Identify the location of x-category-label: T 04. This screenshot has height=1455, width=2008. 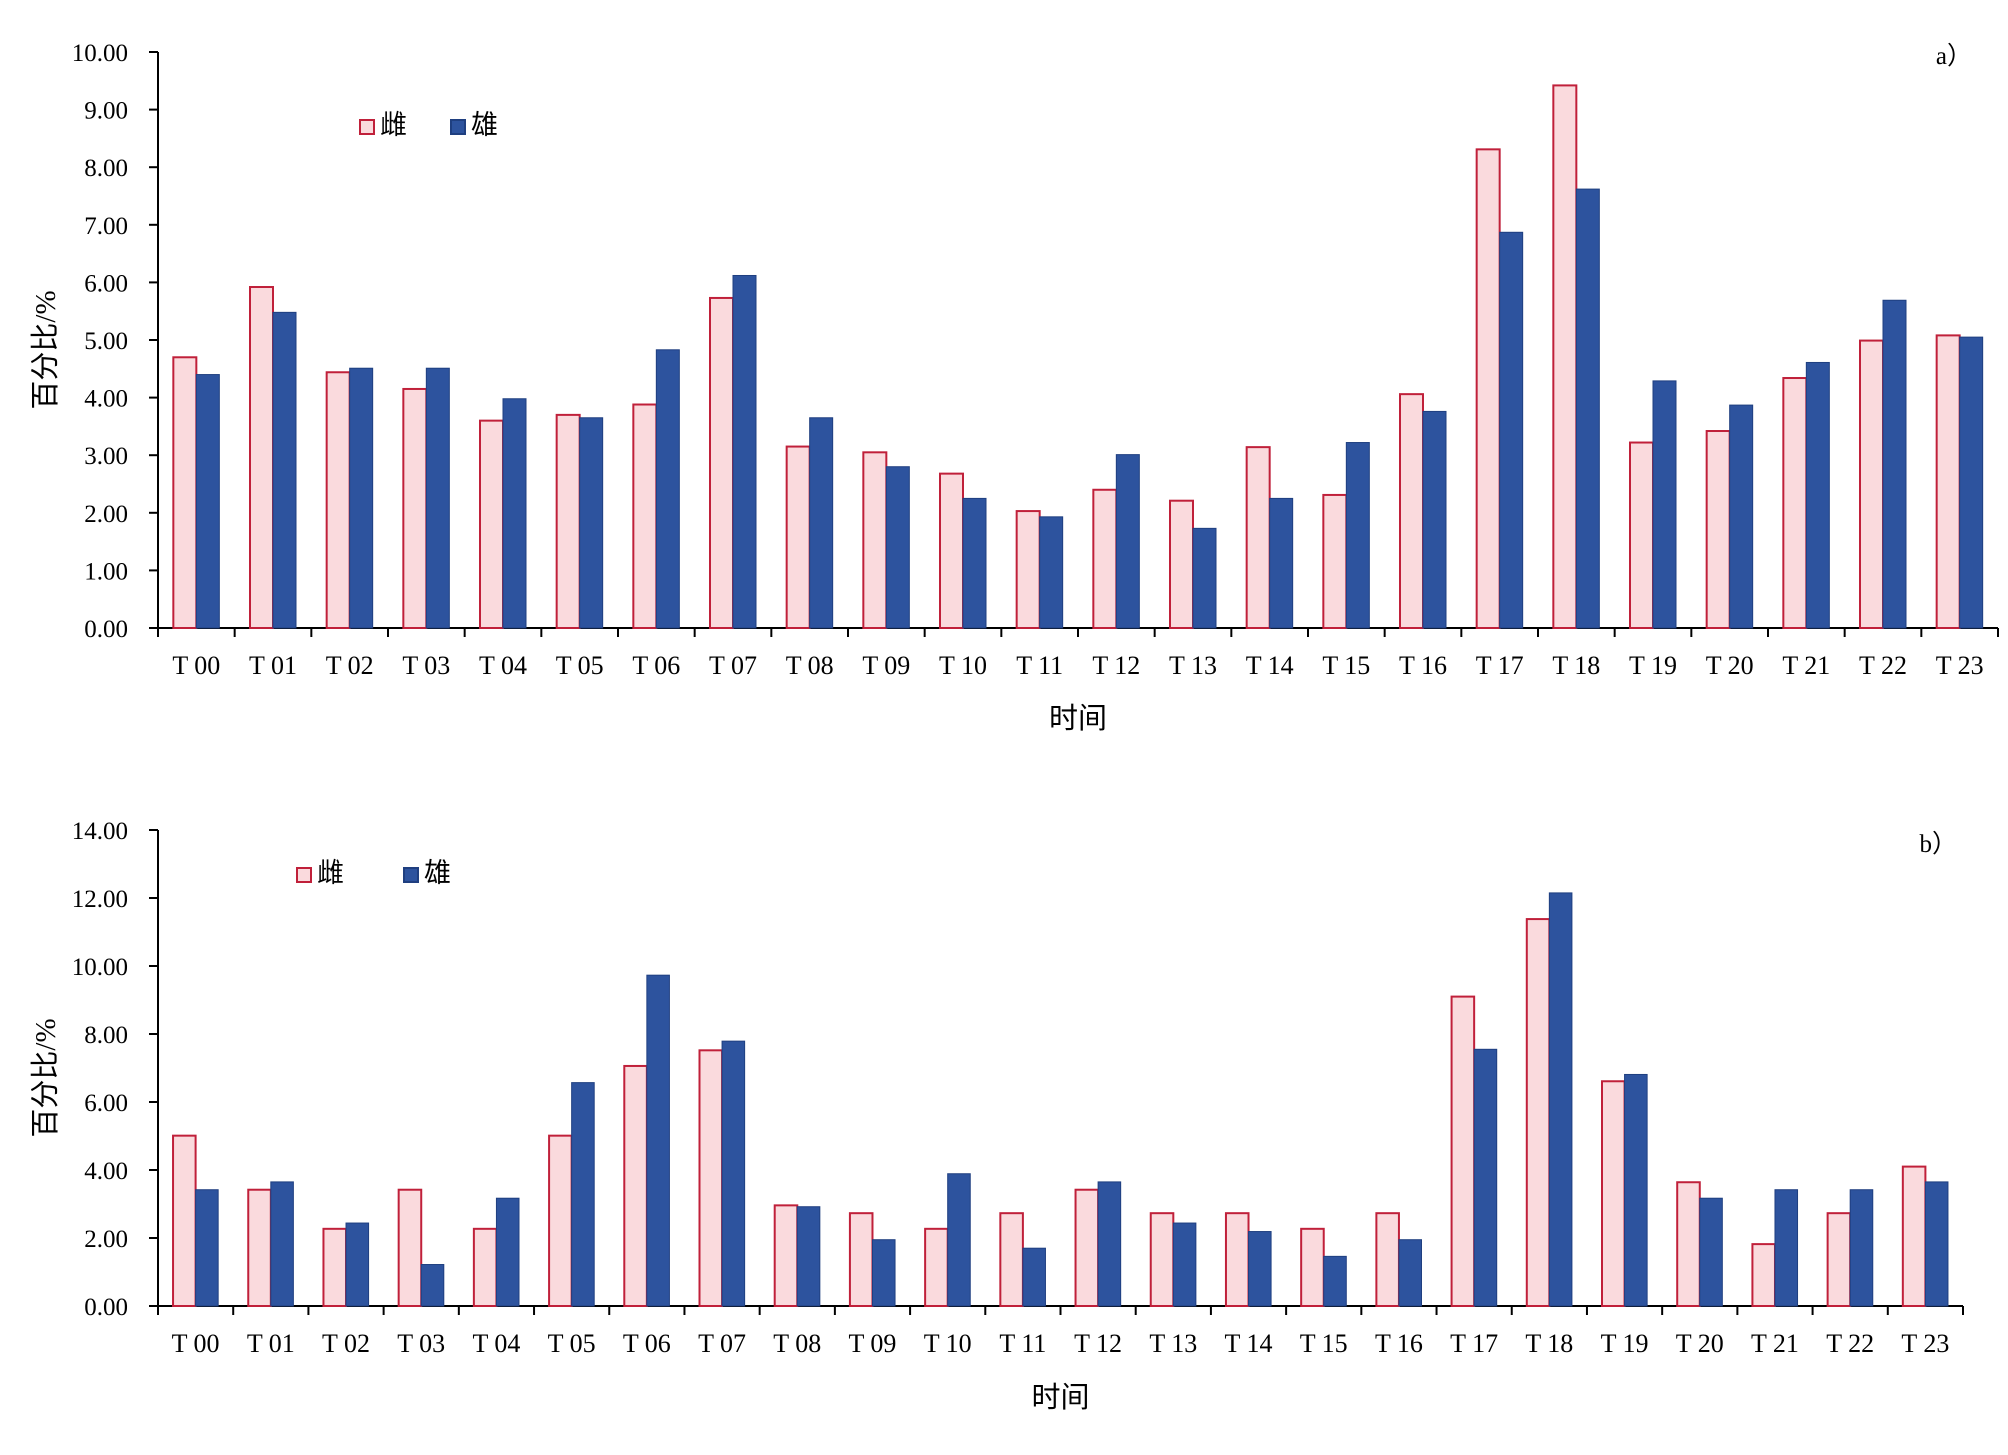
(496, 1343).